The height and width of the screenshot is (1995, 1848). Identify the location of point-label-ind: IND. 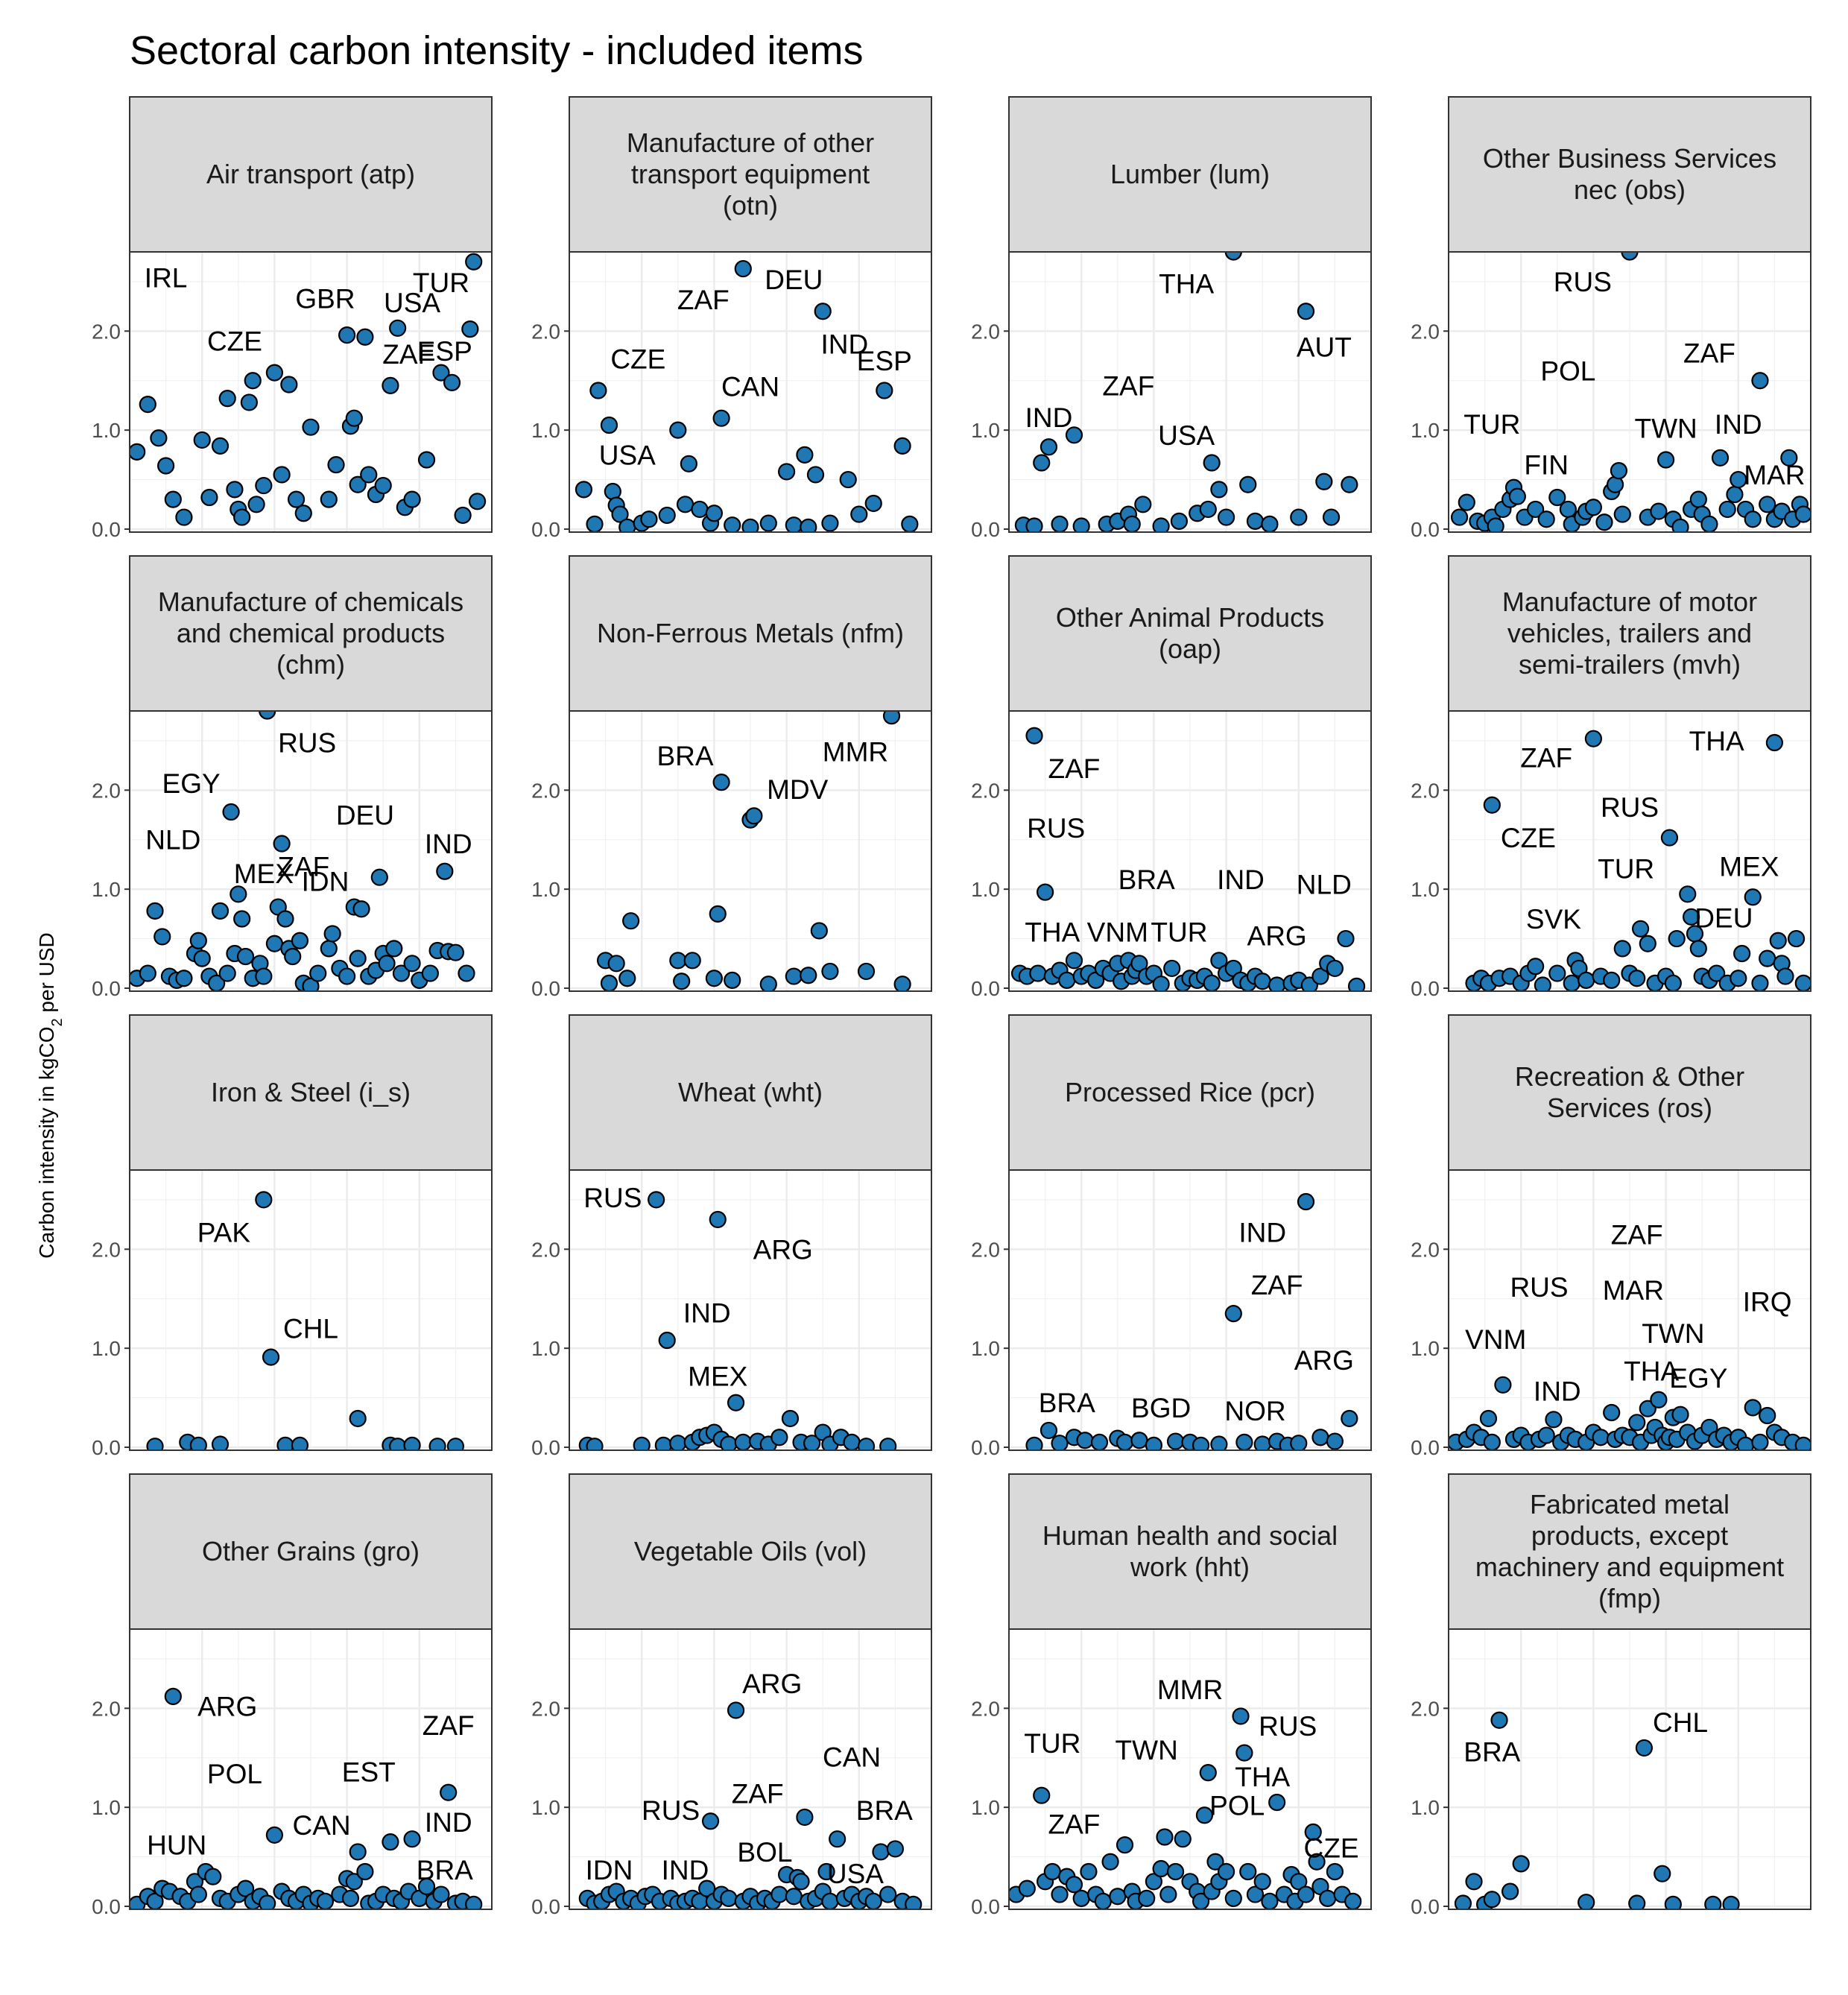
(448, 844).